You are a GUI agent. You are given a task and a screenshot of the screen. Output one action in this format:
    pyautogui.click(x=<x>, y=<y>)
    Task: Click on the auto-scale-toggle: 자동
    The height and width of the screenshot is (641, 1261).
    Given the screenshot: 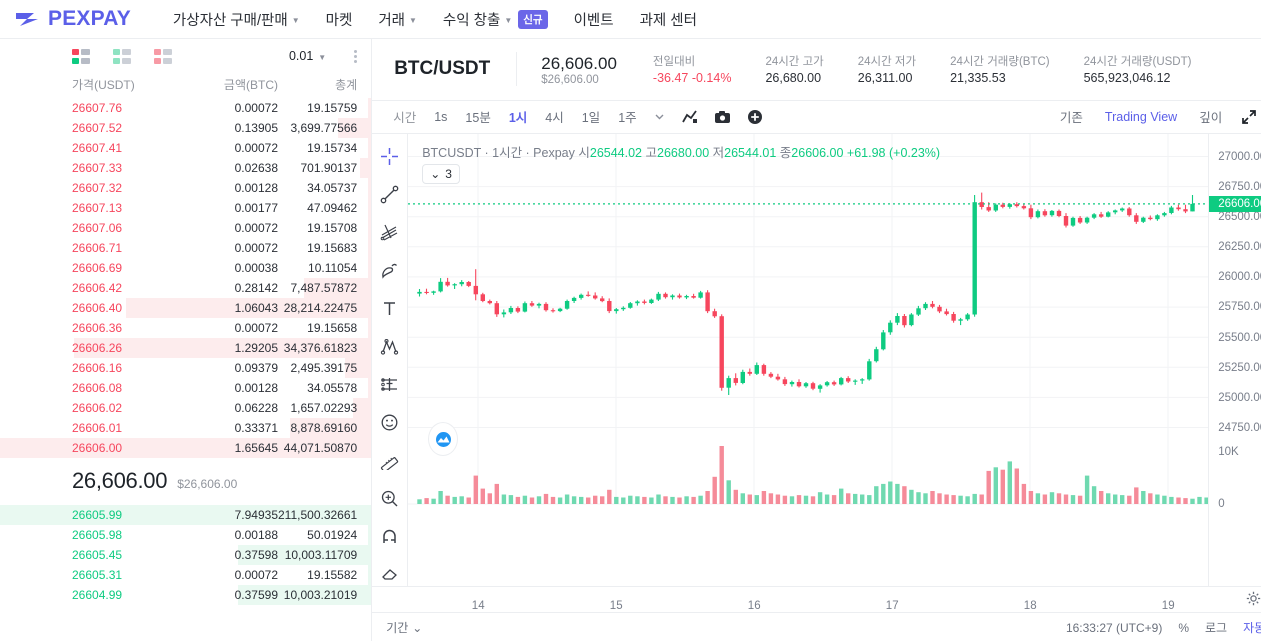 What is the action you would take?
    pyautogui.click(x=1252, y=628)
    